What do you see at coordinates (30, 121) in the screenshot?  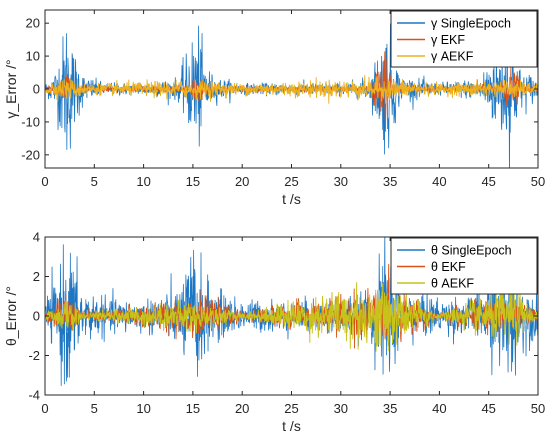 I see `y-tick-label: -10` at bounding box center [30, 121].